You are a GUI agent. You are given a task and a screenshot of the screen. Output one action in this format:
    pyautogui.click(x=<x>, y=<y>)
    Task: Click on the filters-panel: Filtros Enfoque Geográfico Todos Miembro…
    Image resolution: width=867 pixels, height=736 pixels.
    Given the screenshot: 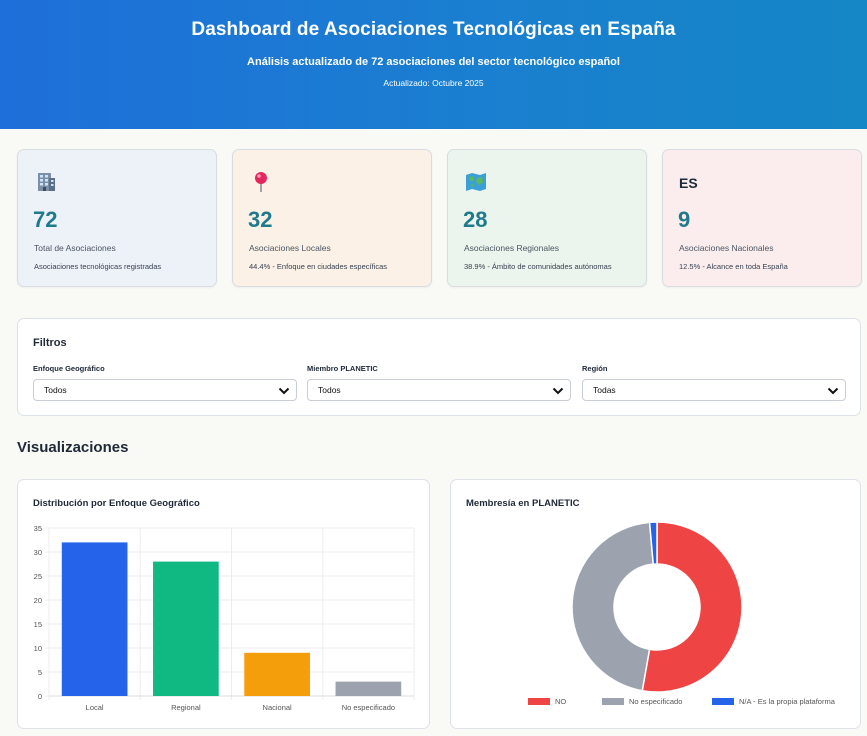 What is the action you would take?
    pyautogui.click(x=439, y=367)
    